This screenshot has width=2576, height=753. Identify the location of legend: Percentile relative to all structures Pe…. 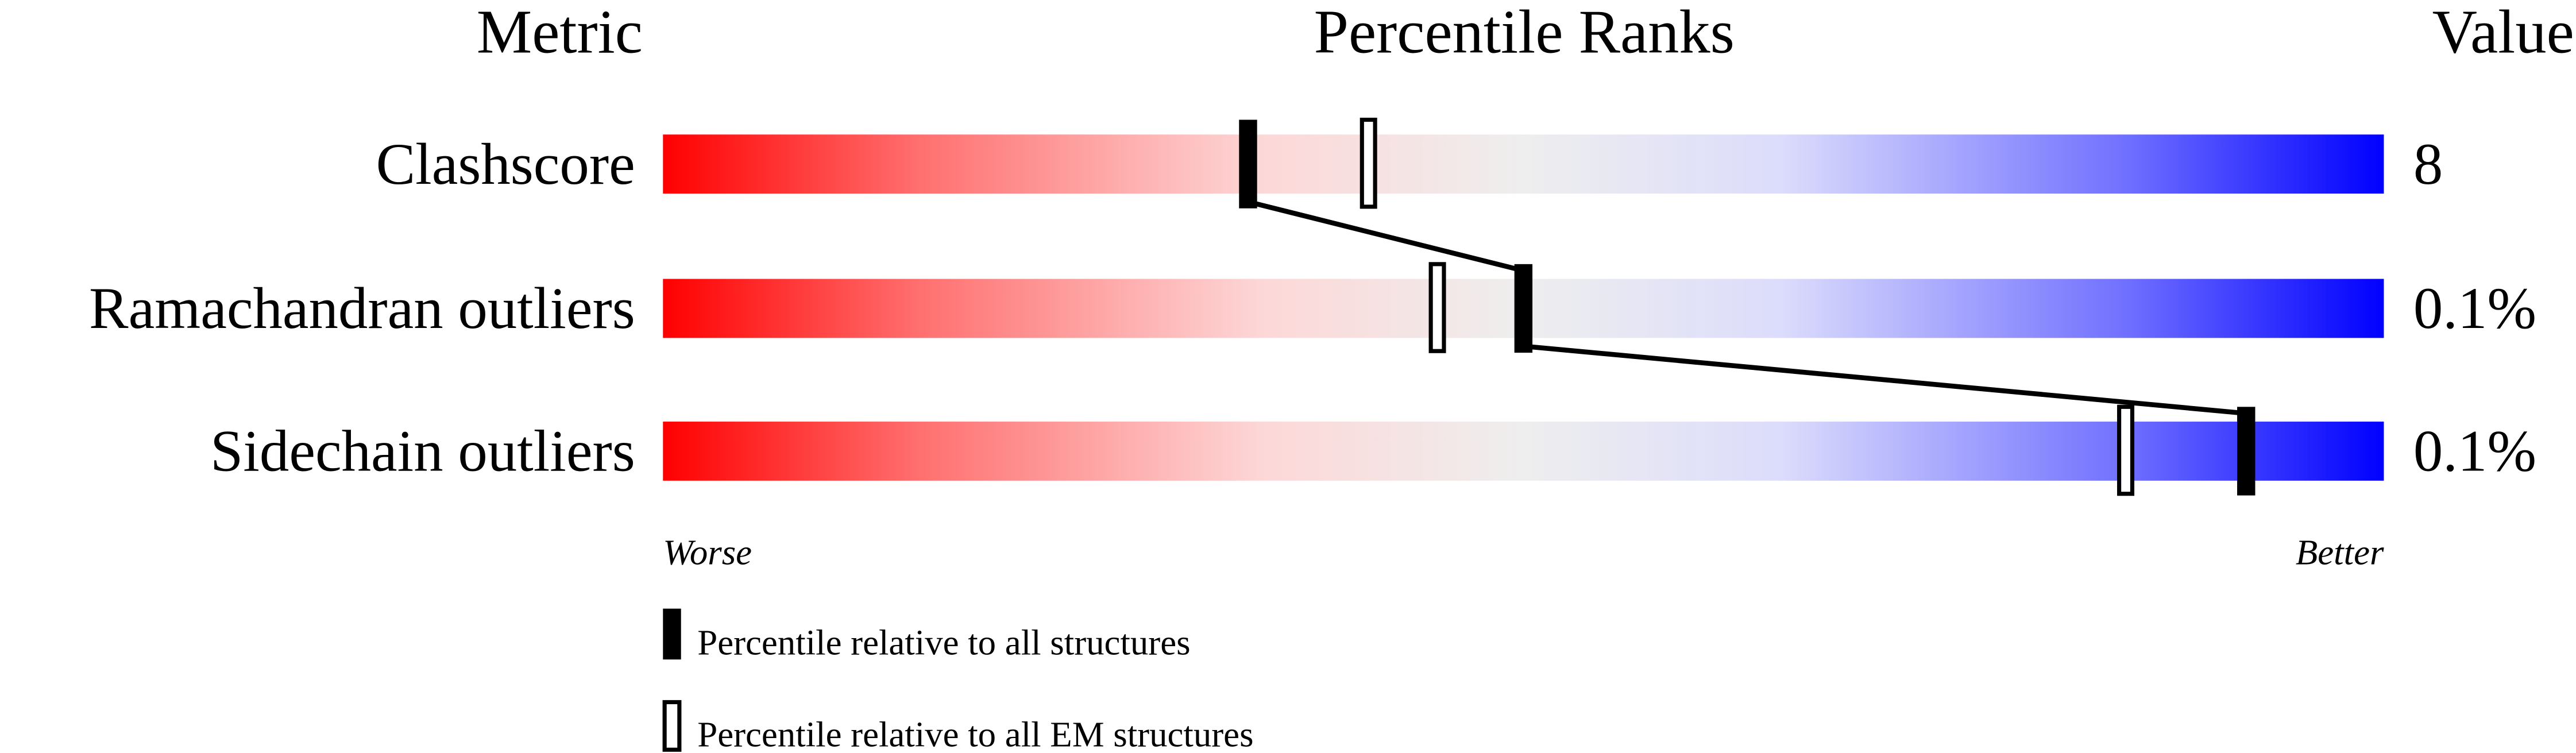
(958, 680).